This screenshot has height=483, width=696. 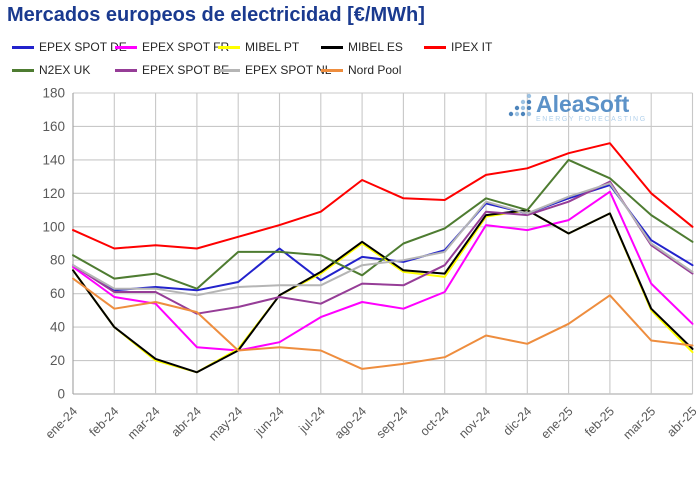 I want to click on legend-label: EPEX SPOT BE, so click(x=186, y=70).